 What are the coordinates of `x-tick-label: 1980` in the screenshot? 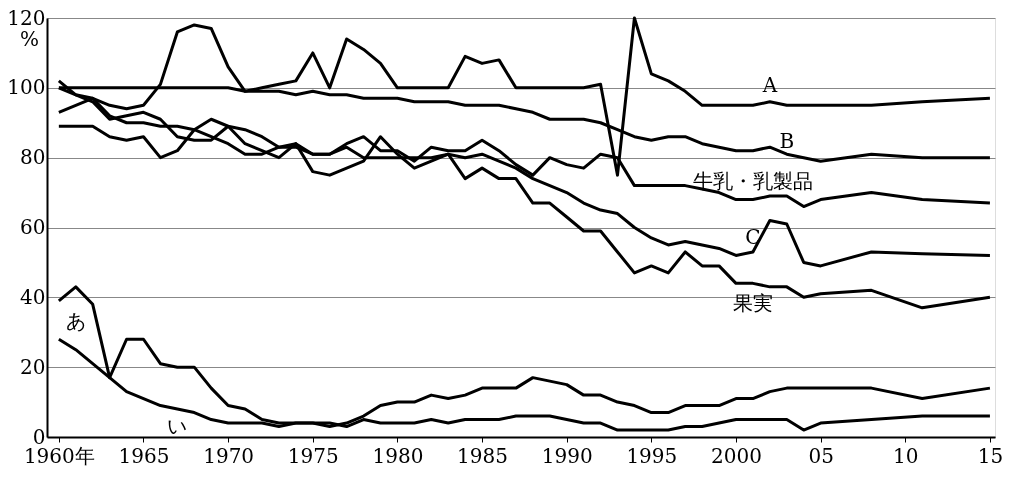 It's located at (398, 455).